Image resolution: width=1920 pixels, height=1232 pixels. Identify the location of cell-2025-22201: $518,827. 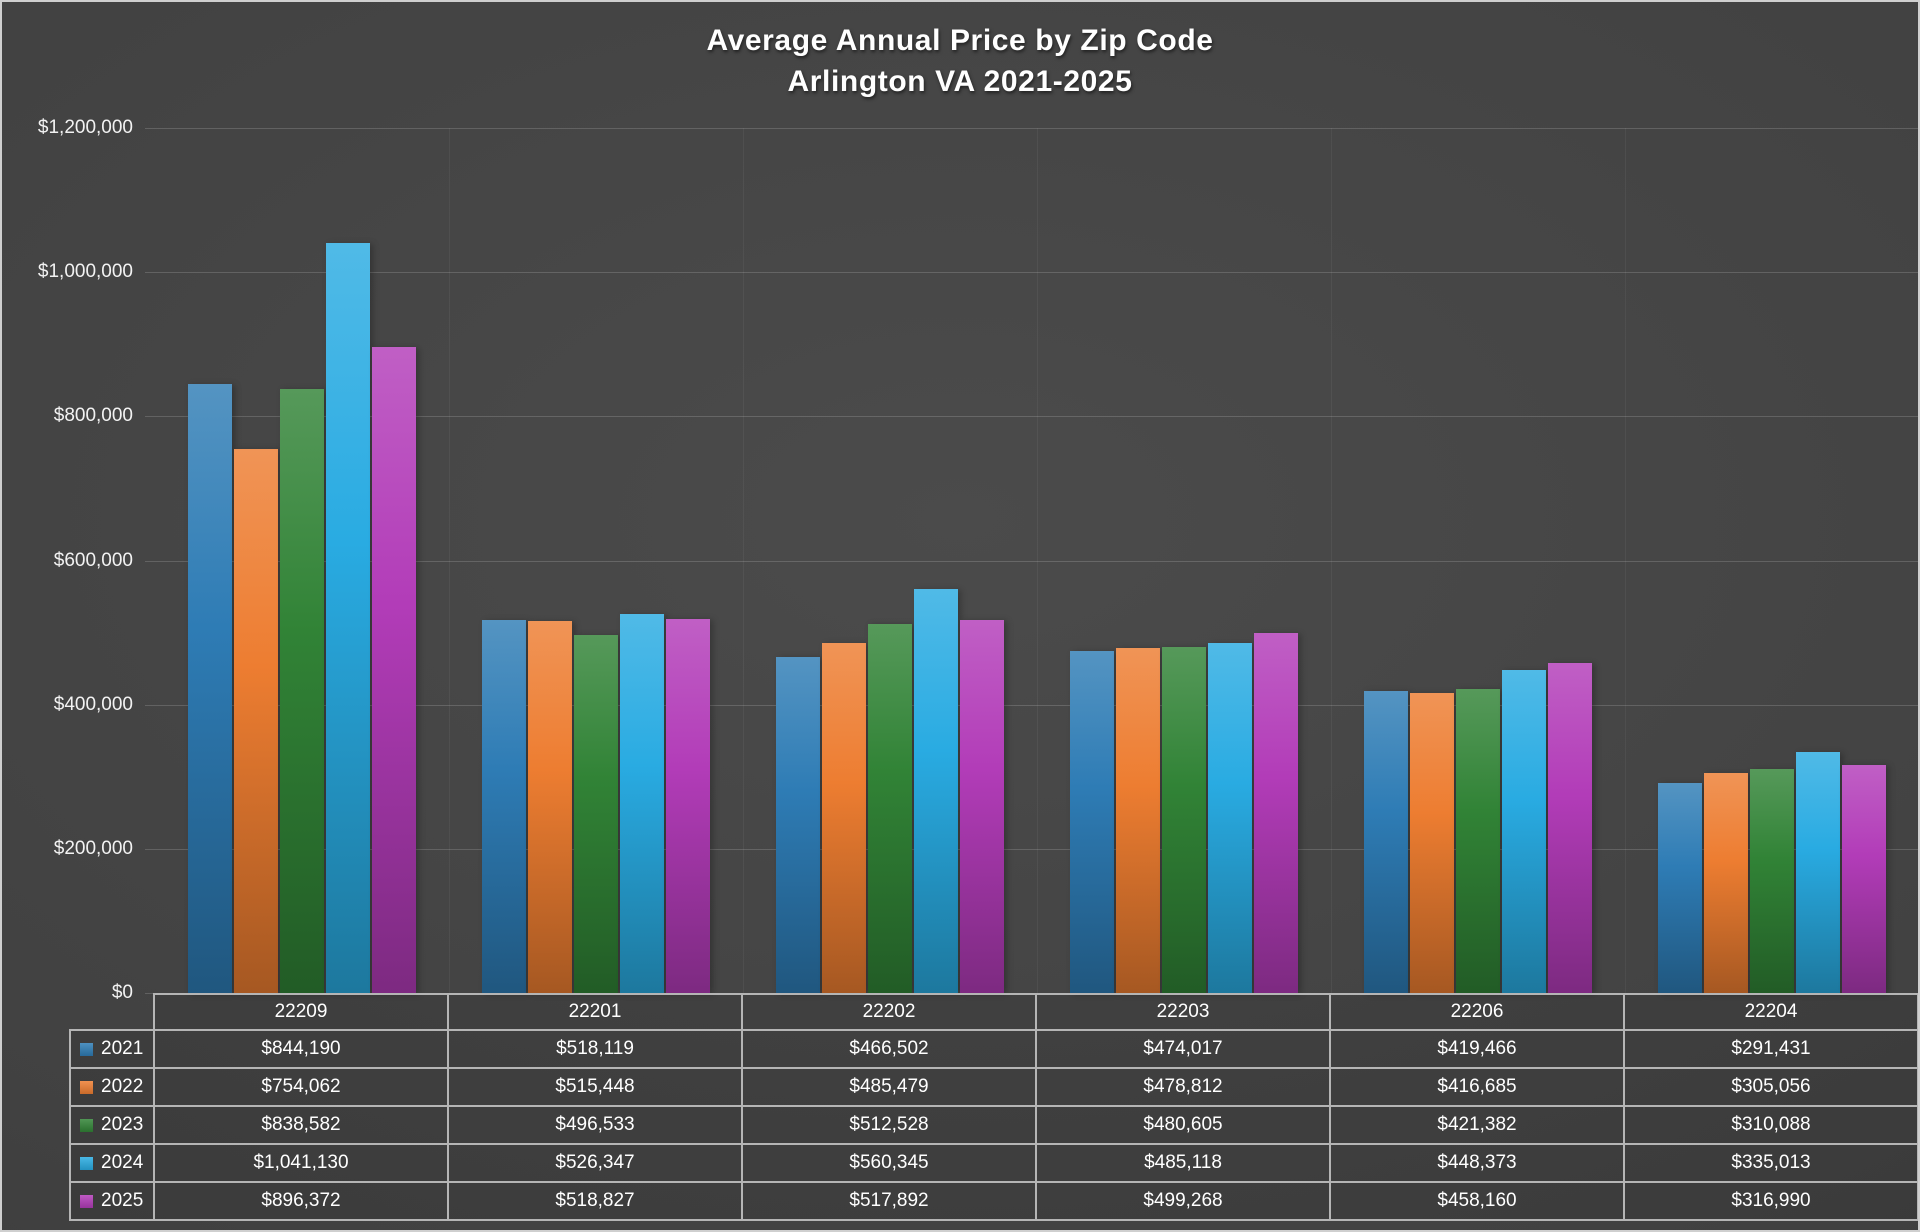
(596, 1202).